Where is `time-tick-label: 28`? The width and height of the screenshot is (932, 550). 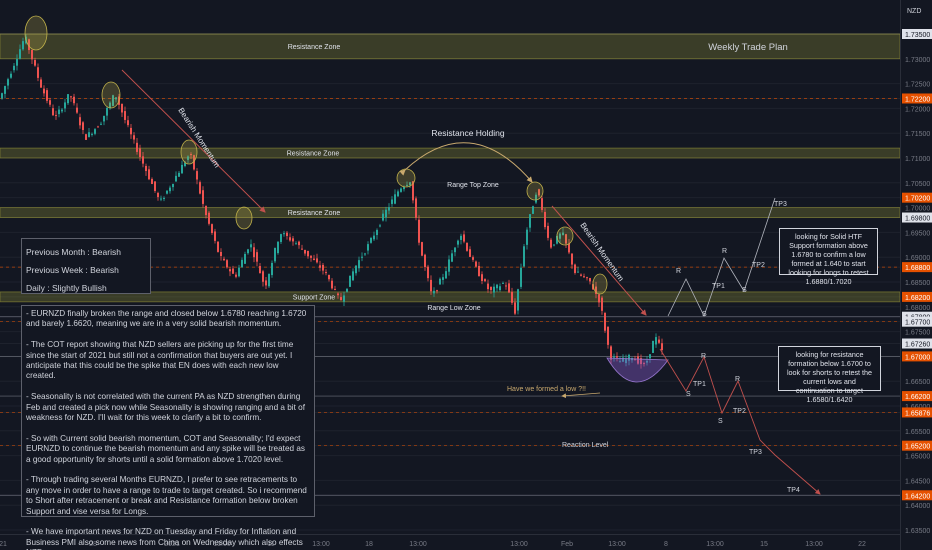
time-tick-label: 28 is located at coordinates (93, 544).